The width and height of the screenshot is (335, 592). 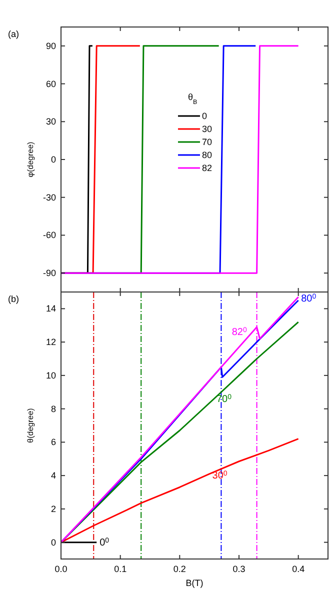 What do you see at coordinates (207, 129) in the screenshot?
I see `legend-label: 30` at bounding box center [207, 129].